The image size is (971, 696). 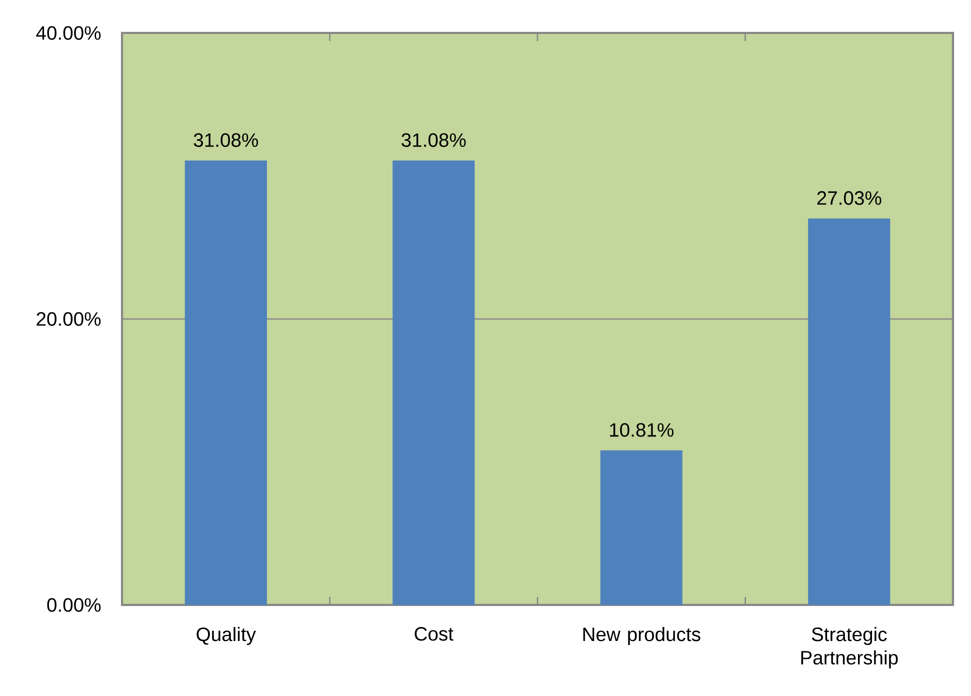 I want to click on y-tick-label: 40.00%, so click(x=68, y=33).